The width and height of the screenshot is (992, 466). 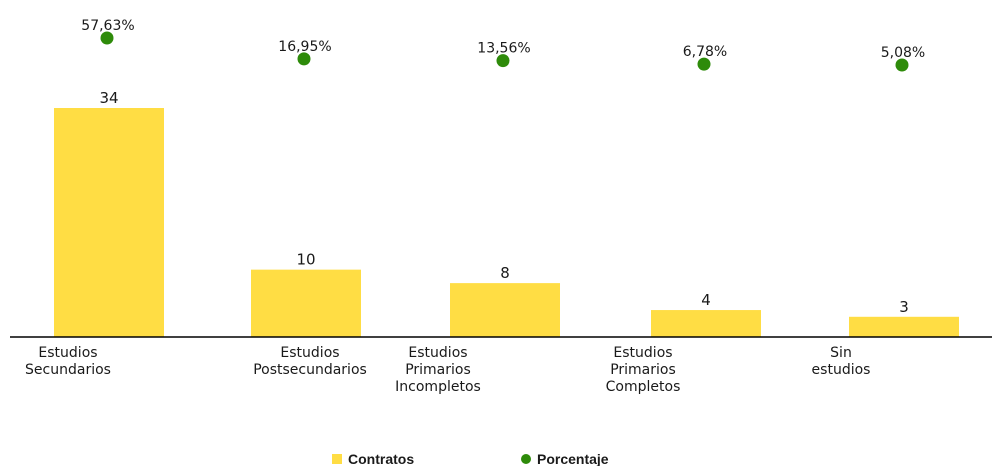 I want to click on points-layer: 57,63% 16,95% 13,56% 6,78% 5,08%, so click(x=503, y=45).